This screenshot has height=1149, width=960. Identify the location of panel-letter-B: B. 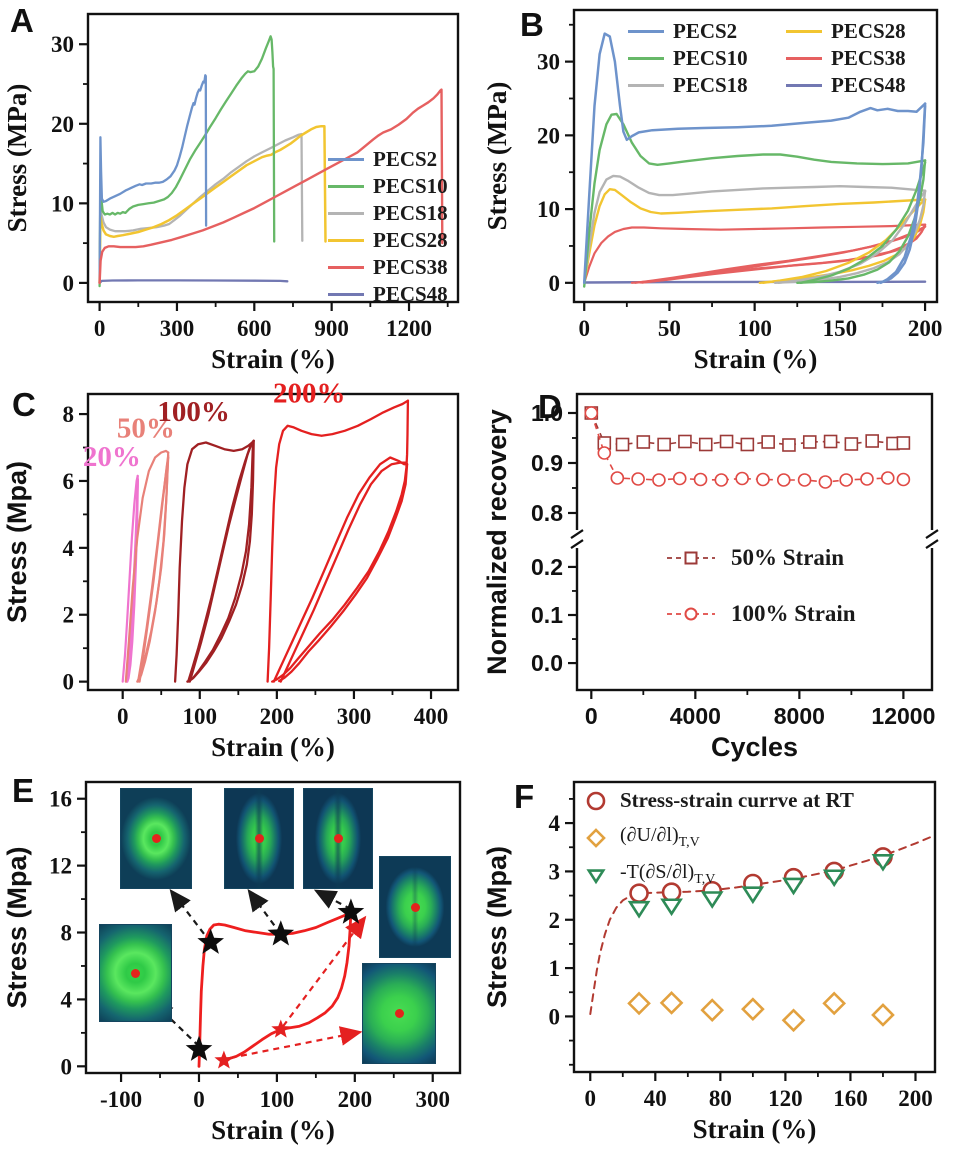
(532, 24).